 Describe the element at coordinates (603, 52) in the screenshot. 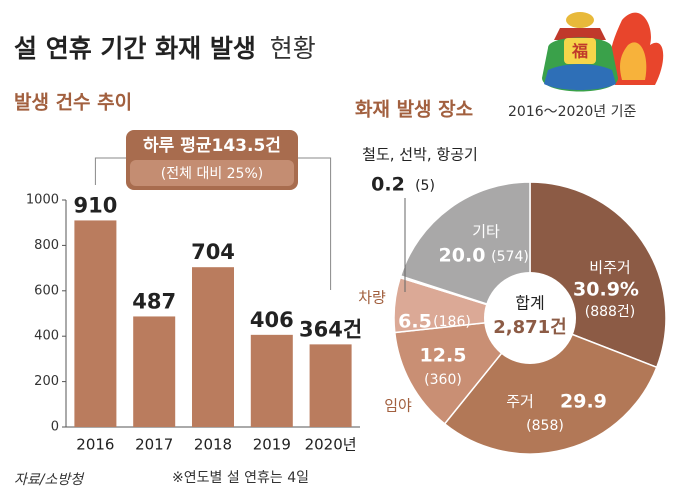

I see `icon: 福` at that location.